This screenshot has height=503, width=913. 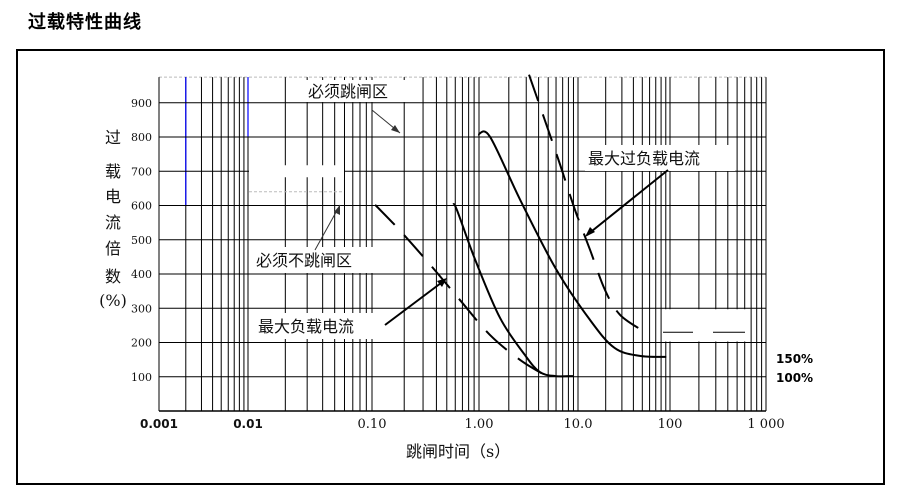 I want to click on y-tick-label: 600, so click(x=141, y=206).